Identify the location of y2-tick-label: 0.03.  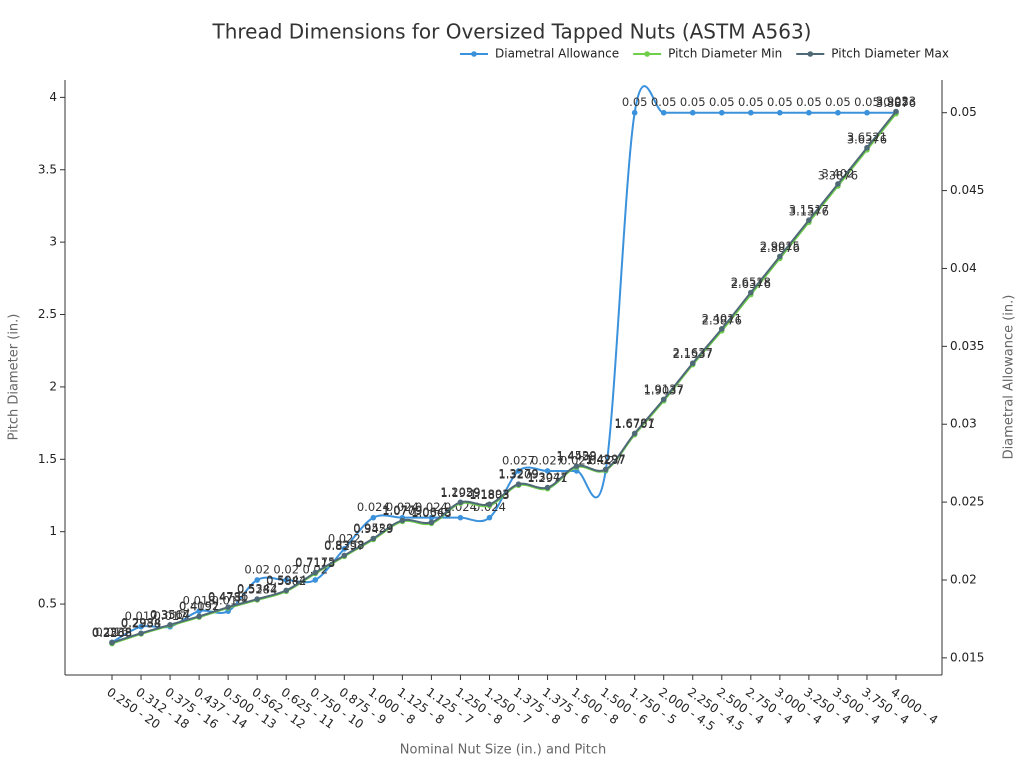
(963, 424).